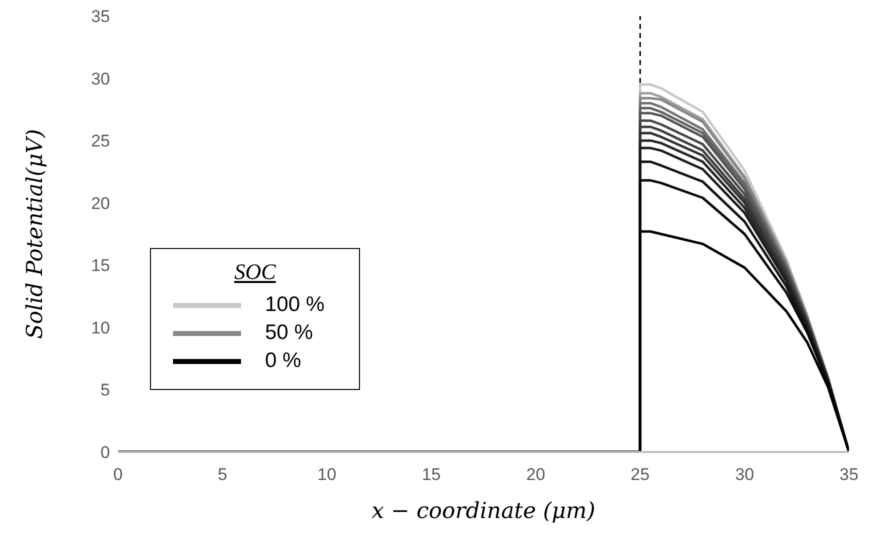  Describe the element at coordinates (100, 328) in the screenshot. I see `y-tick-label: 10` at that location.